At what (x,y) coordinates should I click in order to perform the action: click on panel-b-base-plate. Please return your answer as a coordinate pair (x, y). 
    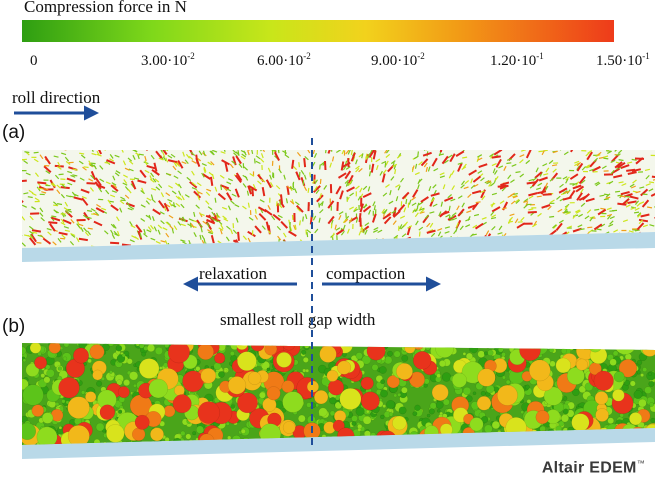
    Looking at the image, I should click on (338, 443).